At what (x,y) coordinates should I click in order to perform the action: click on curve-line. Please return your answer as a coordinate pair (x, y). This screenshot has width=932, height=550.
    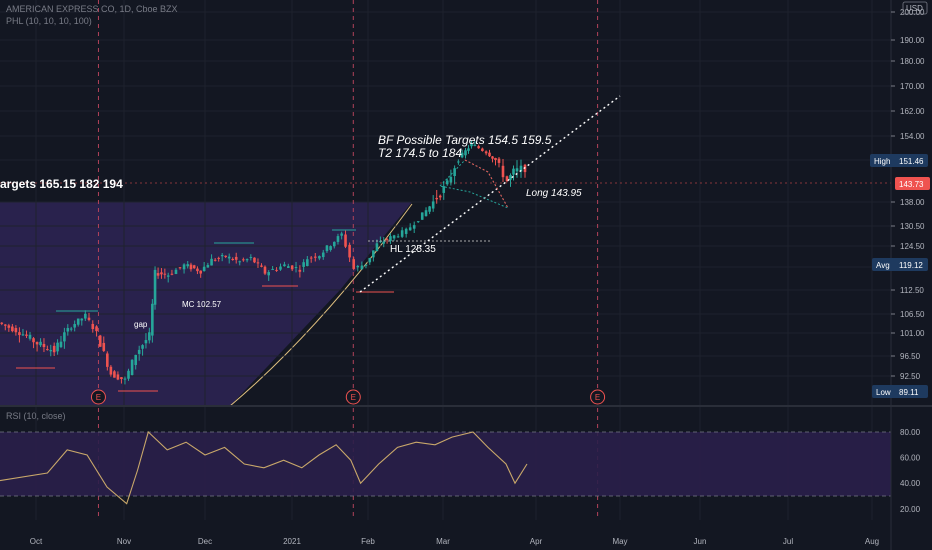
    Looking at the image, I should click on (321, 305).